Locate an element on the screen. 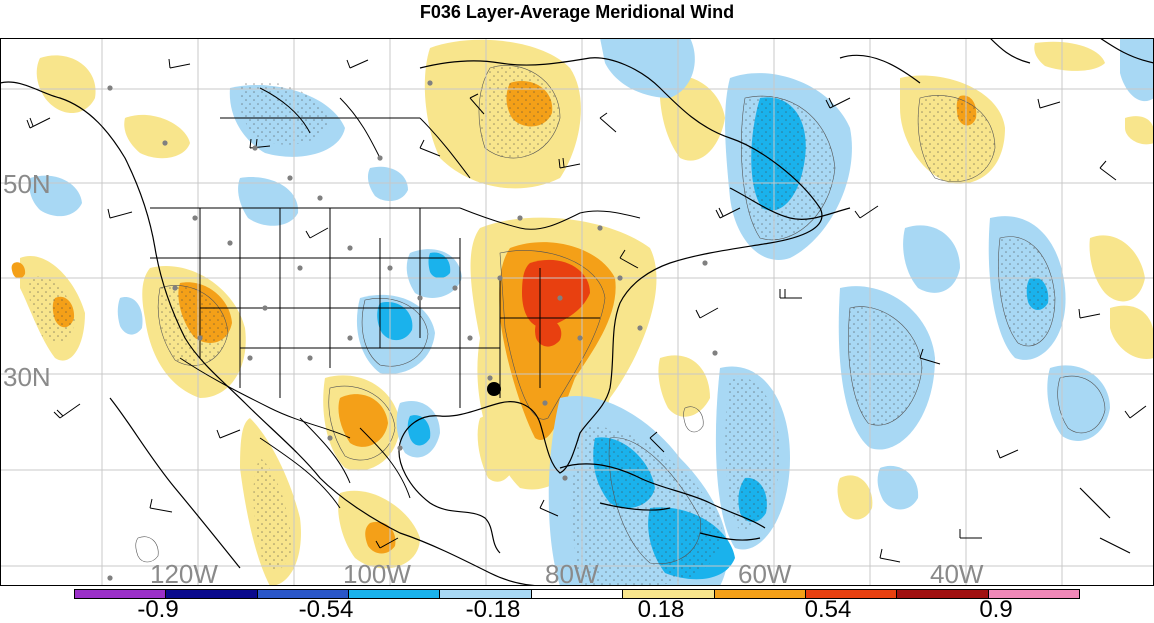 This screenshot has width=1154, height=623. colorbar-tick-label: 0.9 is located at coordinates (996, 609).